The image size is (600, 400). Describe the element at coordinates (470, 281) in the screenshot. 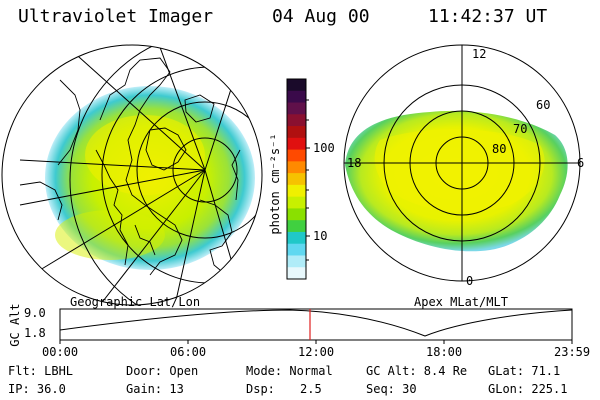

I see `mlt-label-0: 0` at that location.